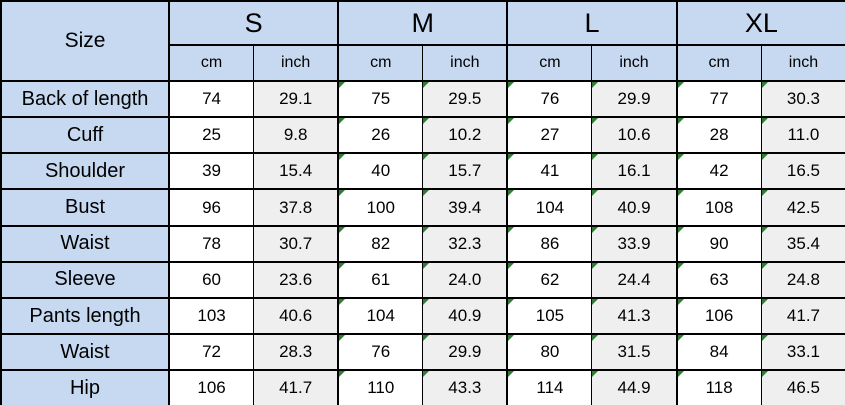 This screenshot has height=405, width=845. I want to click on cell-l-inch-error-indicator: 40.9, so click(634, 207).